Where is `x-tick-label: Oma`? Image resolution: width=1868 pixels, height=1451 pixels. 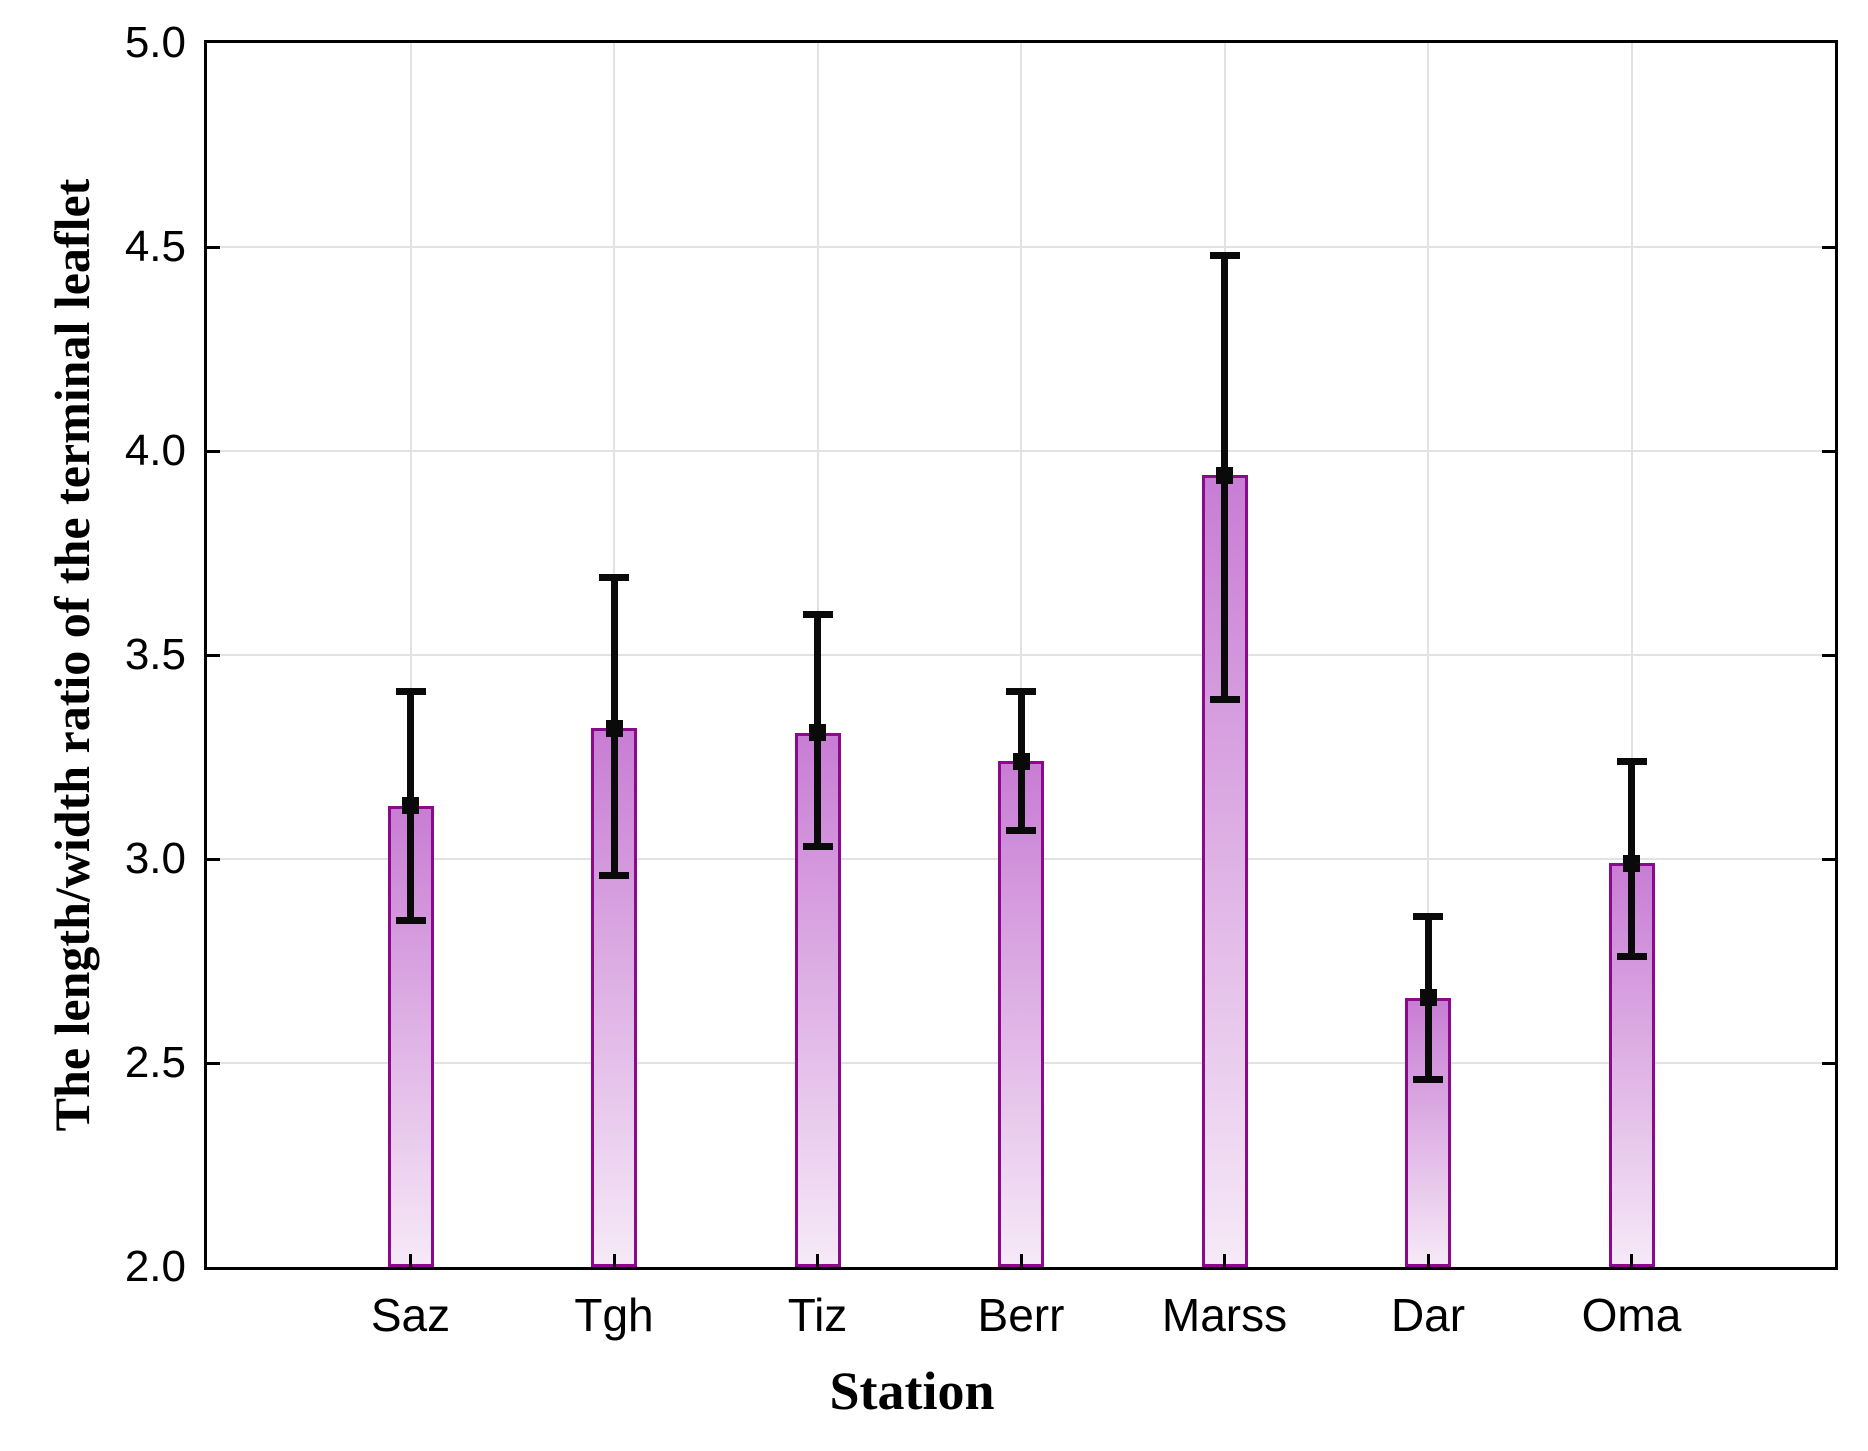 x-tick-label: Oma is located at coordinates (1631, 1315).